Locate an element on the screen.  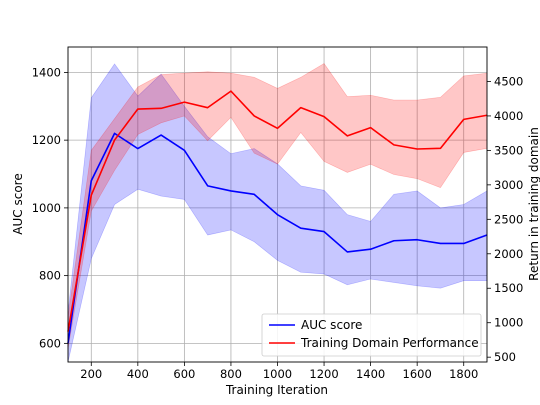
legend: AUC score Training Domain Performance is located at coordinates (371, 335).